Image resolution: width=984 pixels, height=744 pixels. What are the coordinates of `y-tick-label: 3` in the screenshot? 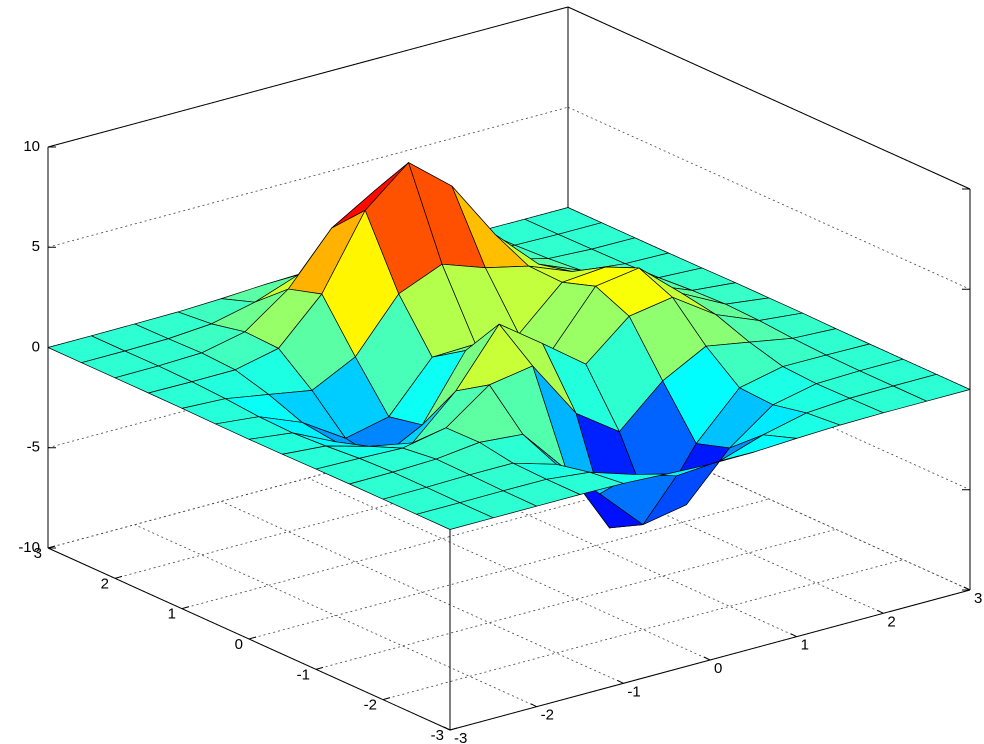 It's located at (38, 553).